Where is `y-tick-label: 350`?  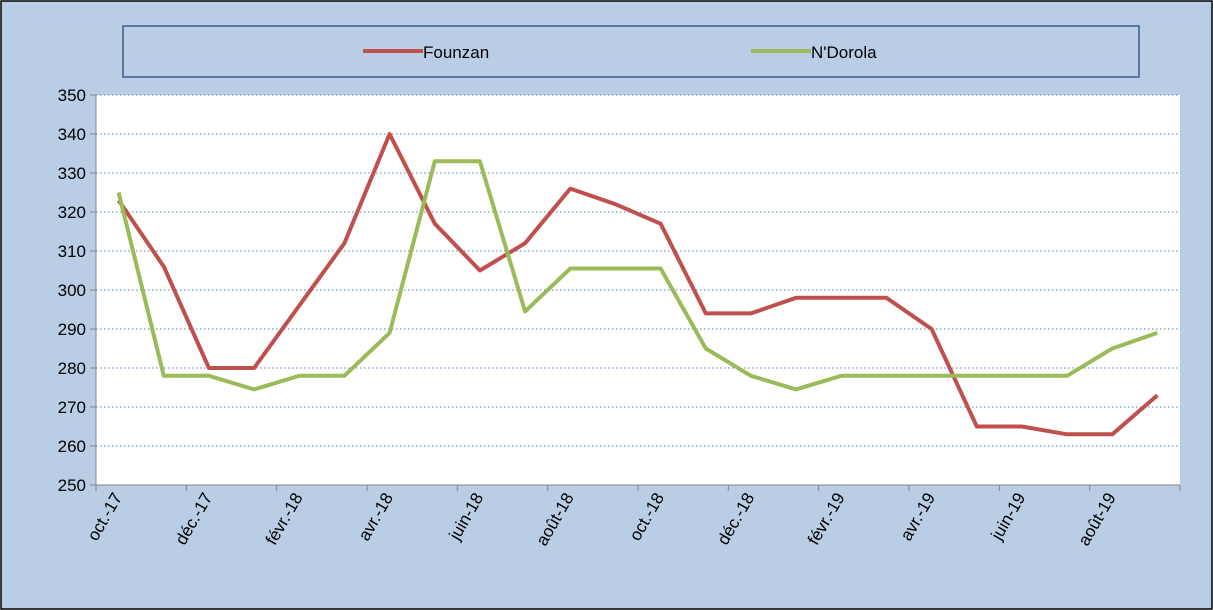
y-tick-label: 350 is located at coordinates (72, 95).